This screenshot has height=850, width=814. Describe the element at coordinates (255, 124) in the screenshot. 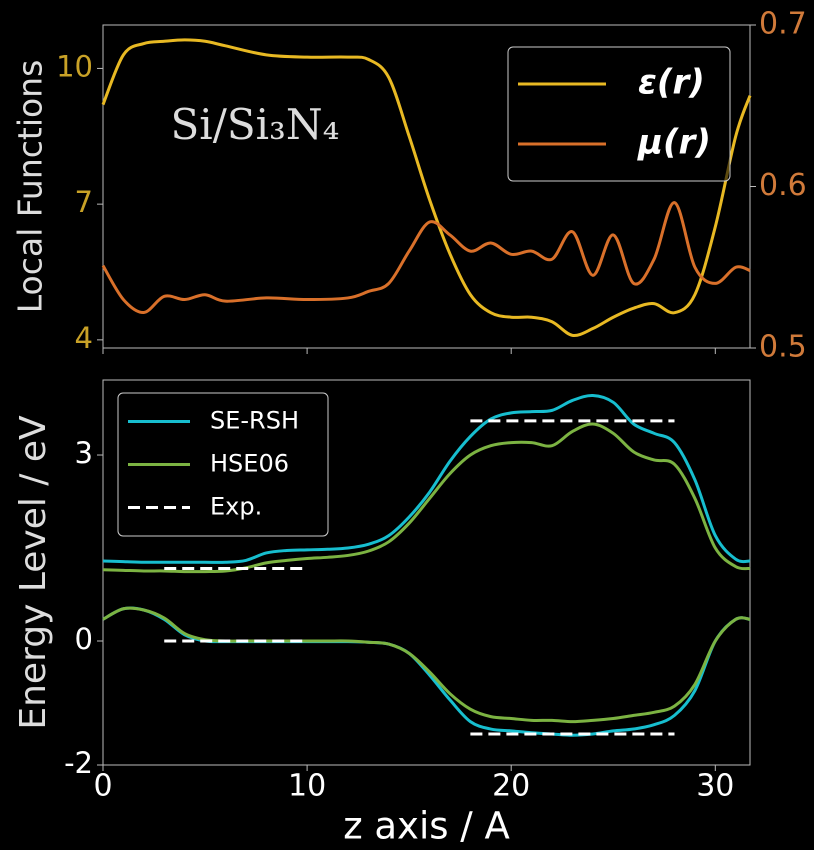

I see `annotation: Si/Si₃N₄` at that location.